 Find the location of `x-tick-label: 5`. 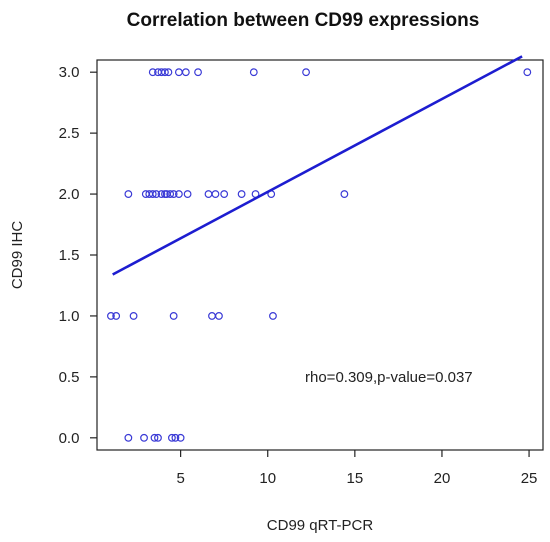

x-tick-label: 5 is located at coordinates (180, 478).